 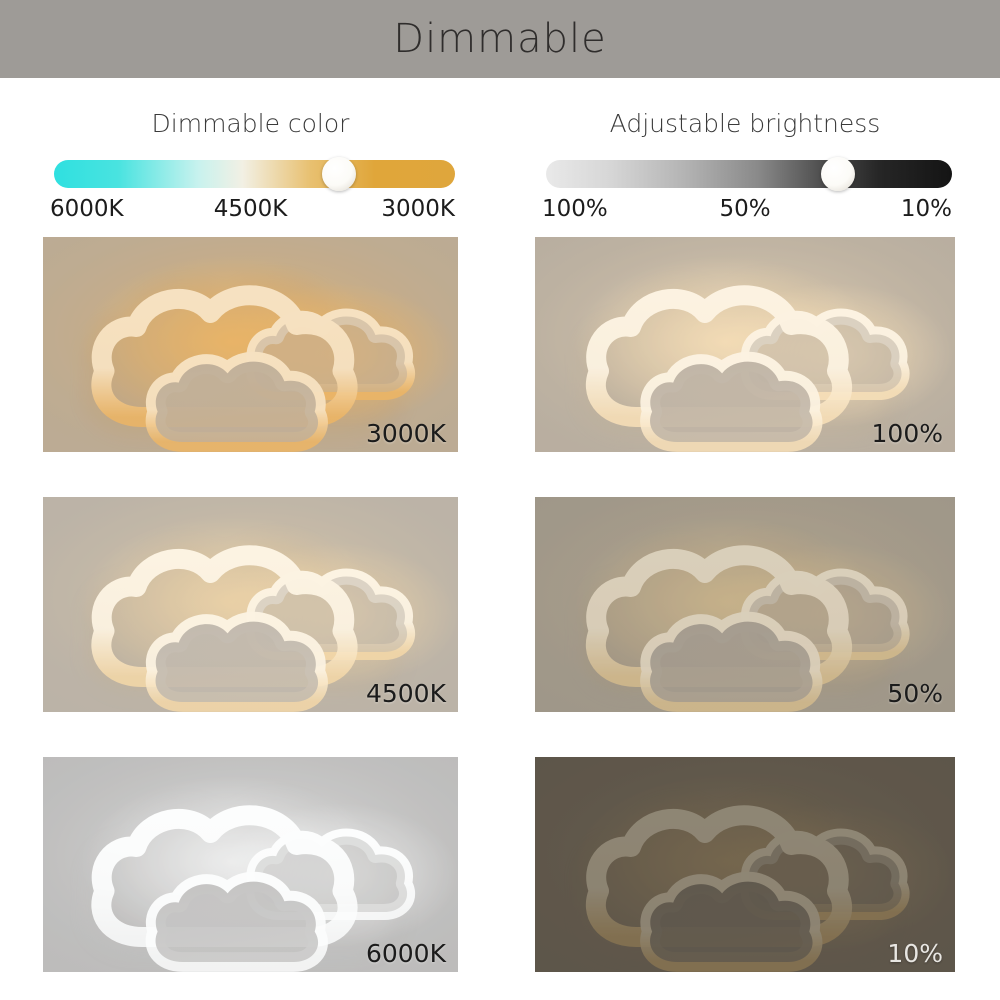 I want to click on header-band: Dimmable, so click(x=500, y=39).